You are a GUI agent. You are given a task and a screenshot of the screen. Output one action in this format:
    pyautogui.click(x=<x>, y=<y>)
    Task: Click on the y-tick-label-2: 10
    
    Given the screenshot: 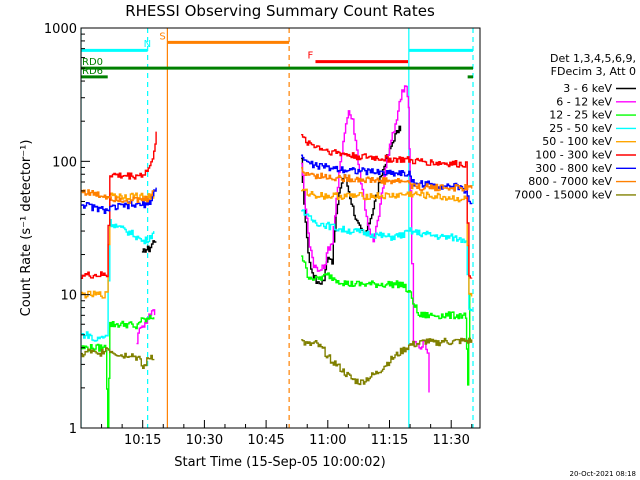 What is the action you would take?
    pyautogui.click(x=68, y=296)
    